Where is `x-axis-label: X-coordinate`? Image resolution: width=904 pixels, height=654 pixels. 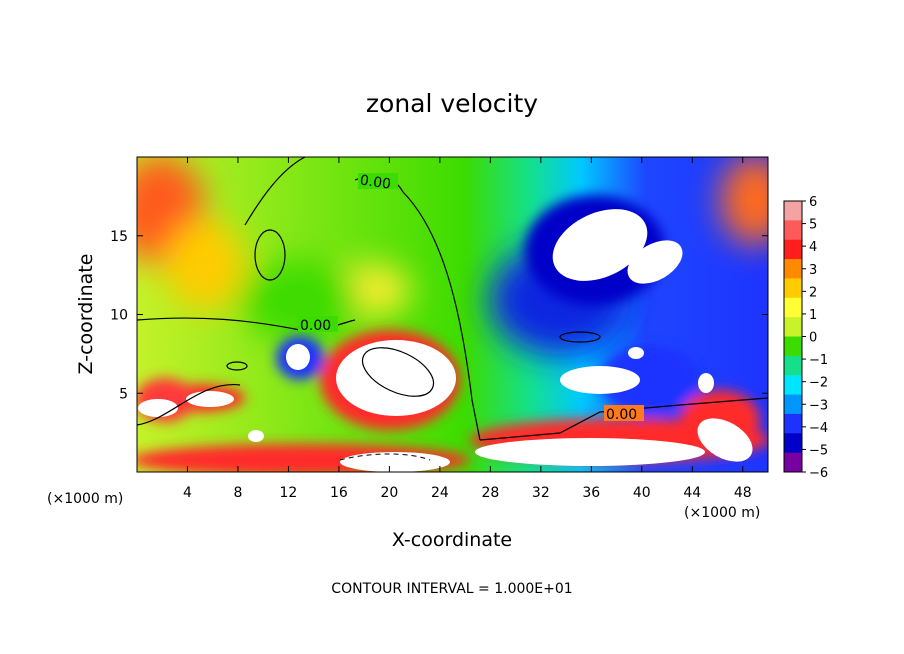 x-axis-label: X-coordinate is located at coordinates (452, 540).